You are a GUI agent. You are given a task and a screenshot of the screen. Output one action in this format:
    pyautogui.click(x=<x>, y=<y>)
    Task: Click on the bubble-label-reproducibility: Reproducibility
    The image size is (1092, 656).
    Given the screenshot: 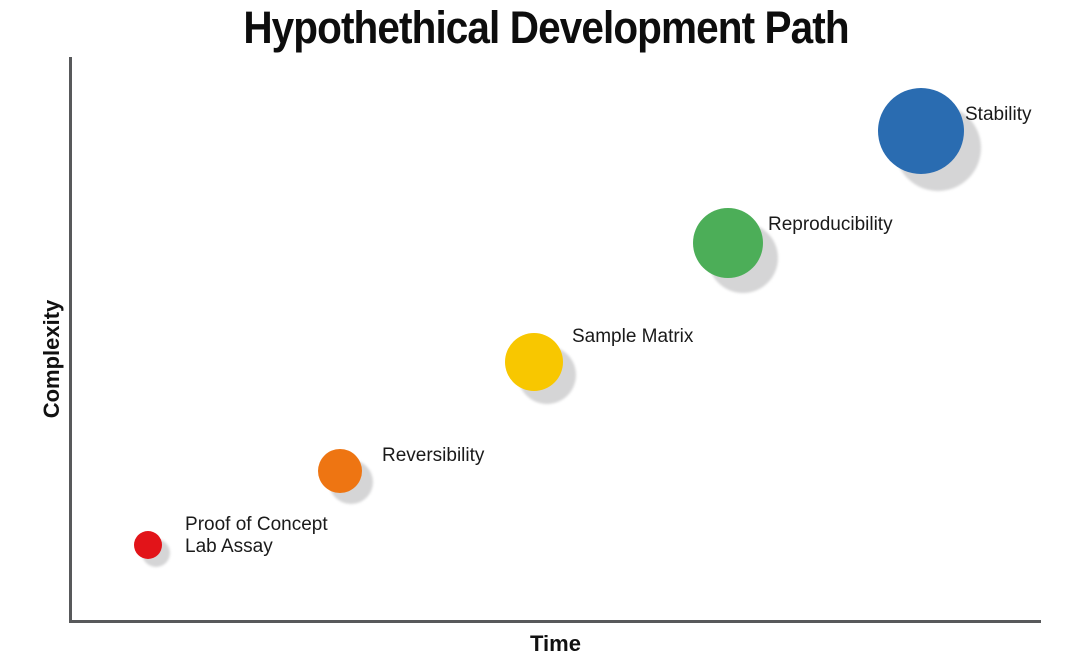 What is the action you would take?
    pyautogui.click(x=830, y=225)
    